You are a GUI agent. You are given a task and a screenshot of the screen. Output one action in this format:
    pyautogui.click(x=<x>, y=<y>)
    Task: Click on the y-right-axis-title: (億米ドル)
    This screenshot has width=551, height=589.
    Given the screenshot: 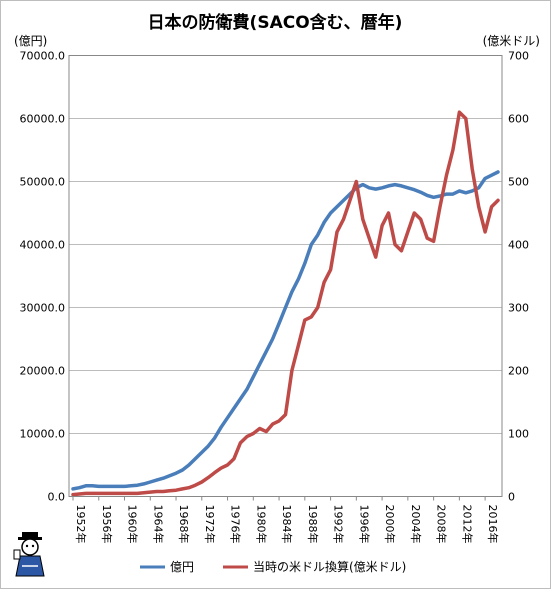 What is the action you would take?
    pyautogui.click(x=511, y=41)
    